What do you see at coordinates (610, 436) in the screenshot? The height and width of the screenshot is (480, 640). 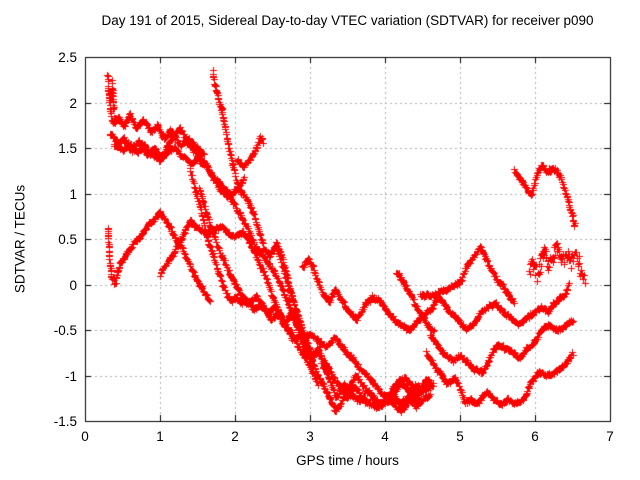 I see `x-tick-label: 7` at bounding box center [610, 436].